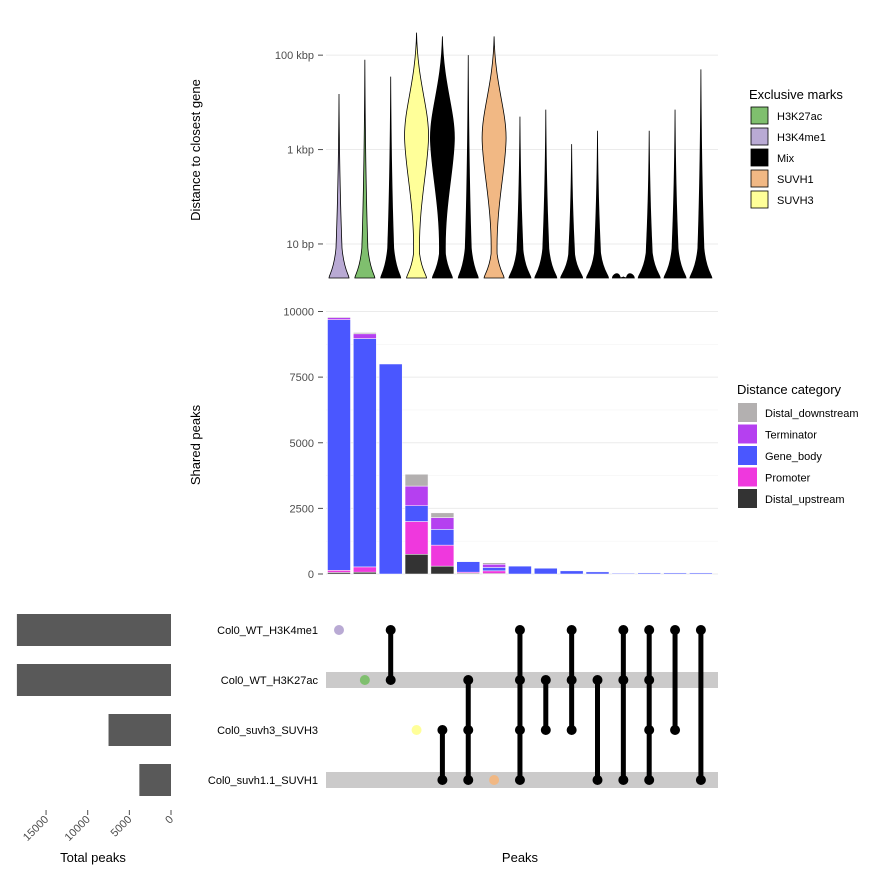 The image size is (873, 874). I want to click on violin-legend-label: H3K4me1, so click(801, 138).